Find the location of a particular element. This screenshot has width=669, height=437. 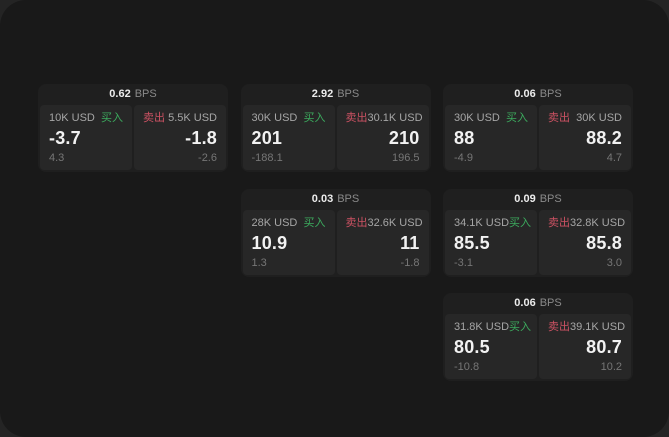

buy-price: 80.5 is located at coordinates (472, 347).